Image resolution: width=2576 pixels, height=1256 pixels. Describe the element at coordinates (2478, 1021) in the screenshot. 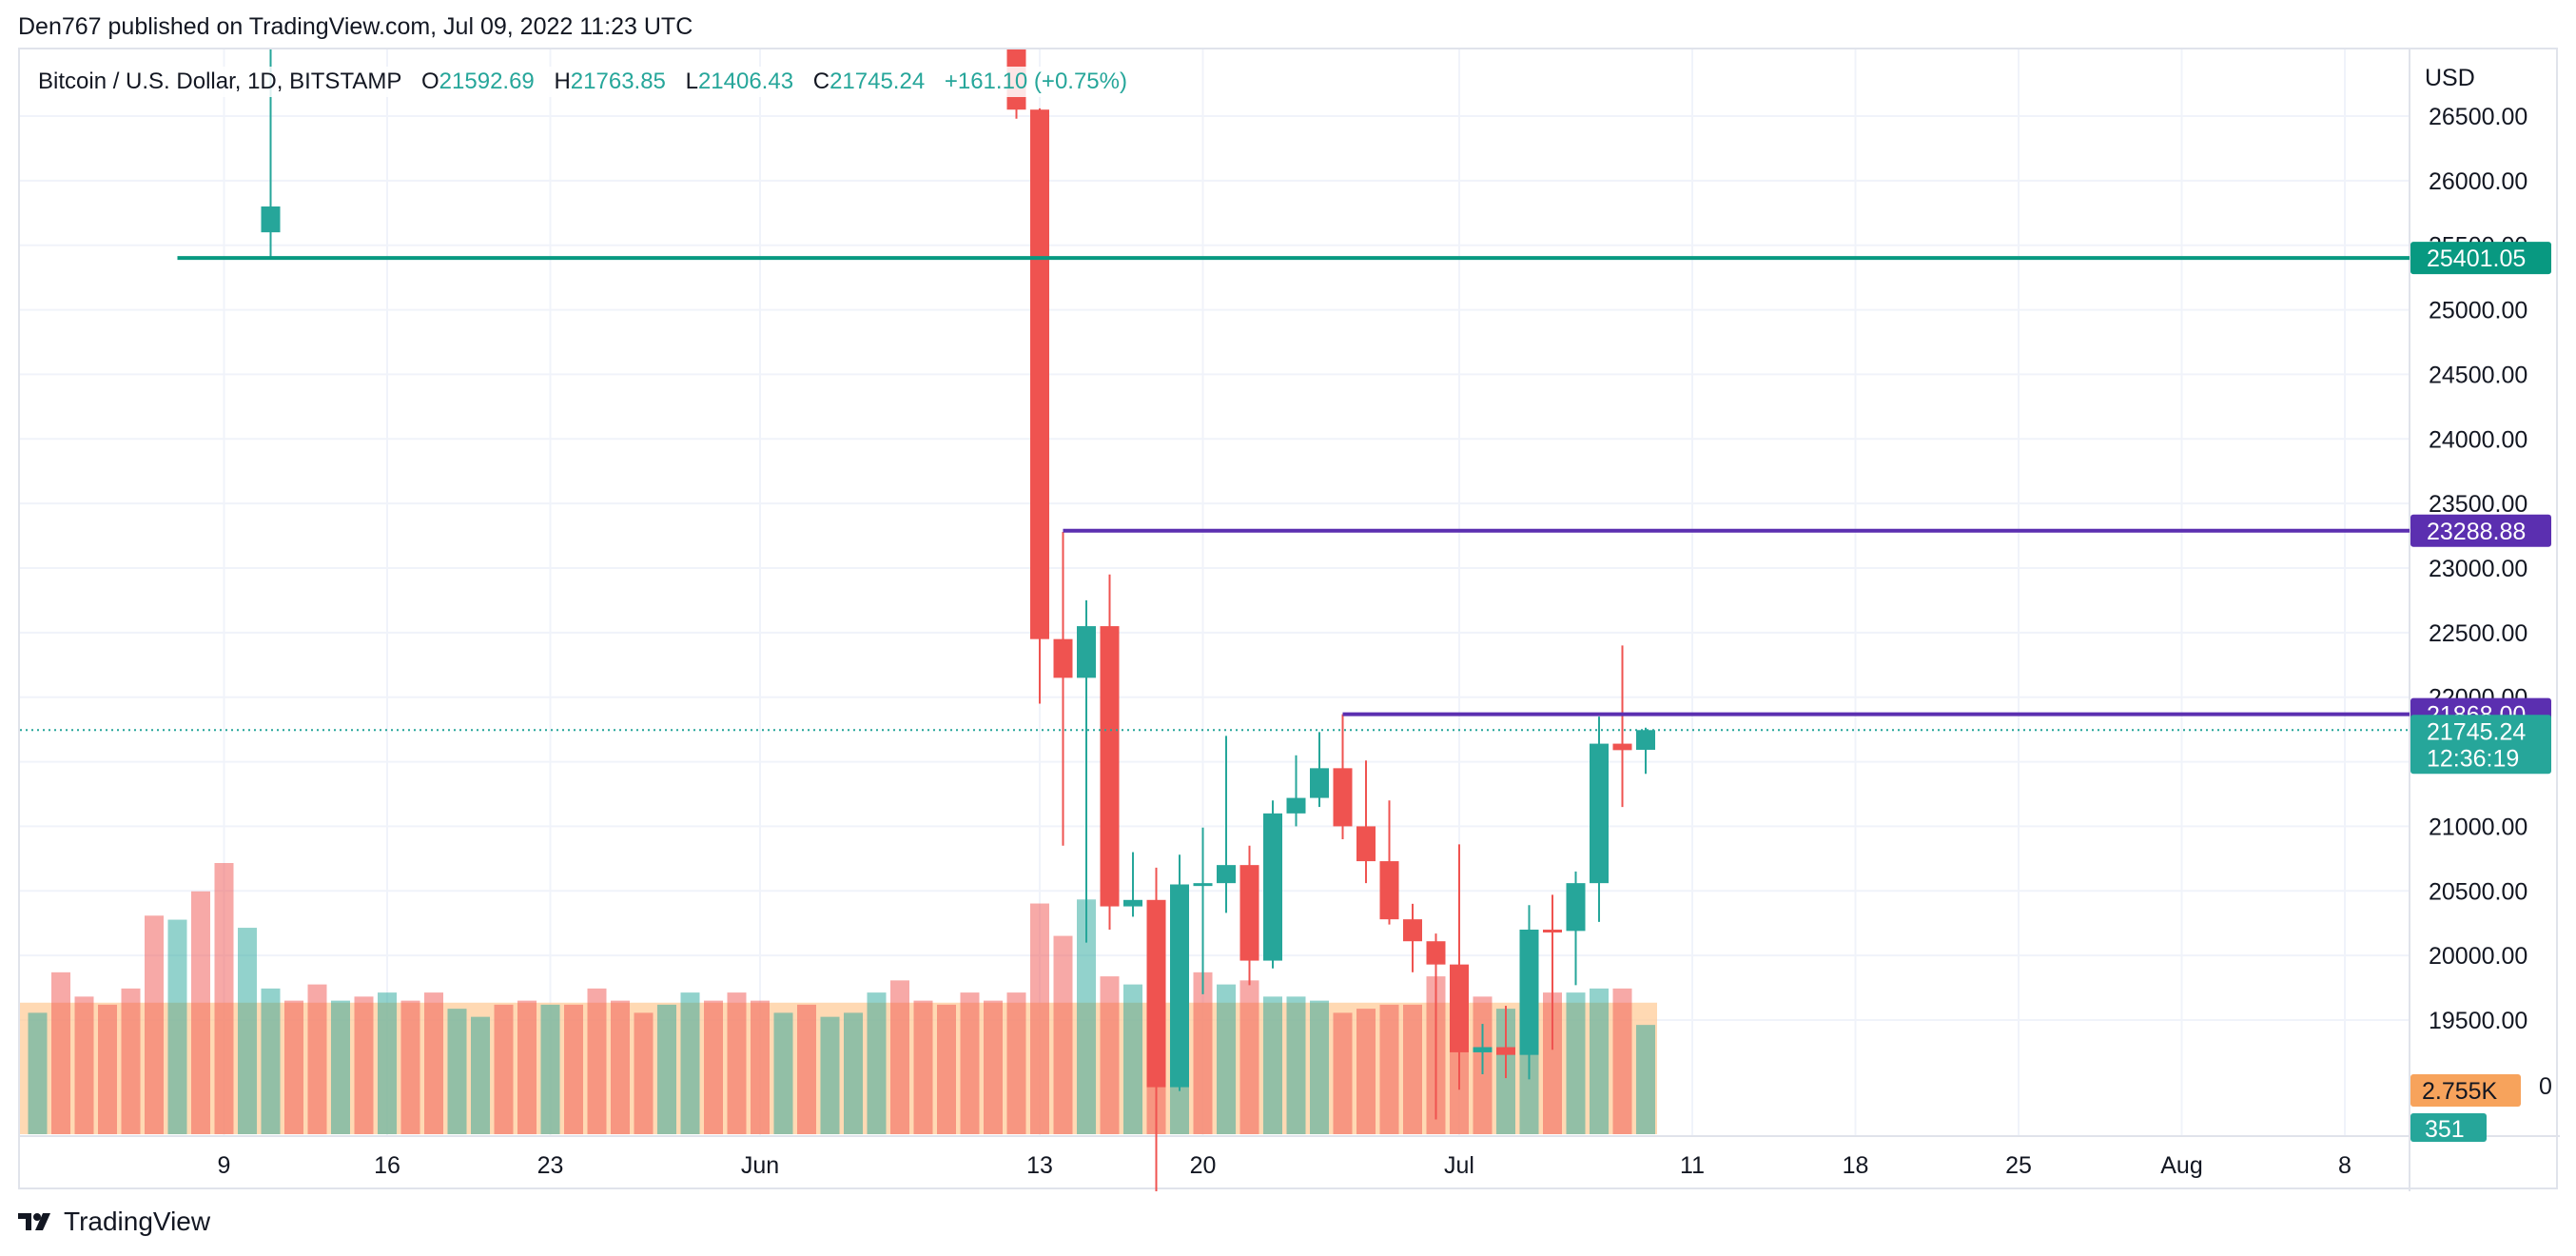

I see `price-tick-label: 19500.00` at that location.